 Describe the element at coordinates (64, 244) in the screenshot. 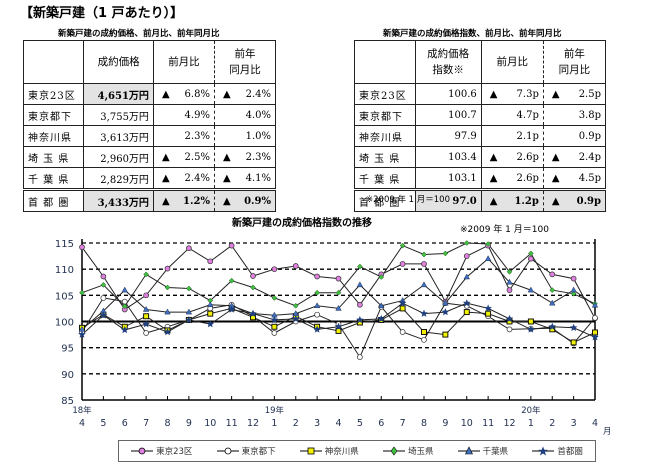

I see `svg-text: 115` at that location.